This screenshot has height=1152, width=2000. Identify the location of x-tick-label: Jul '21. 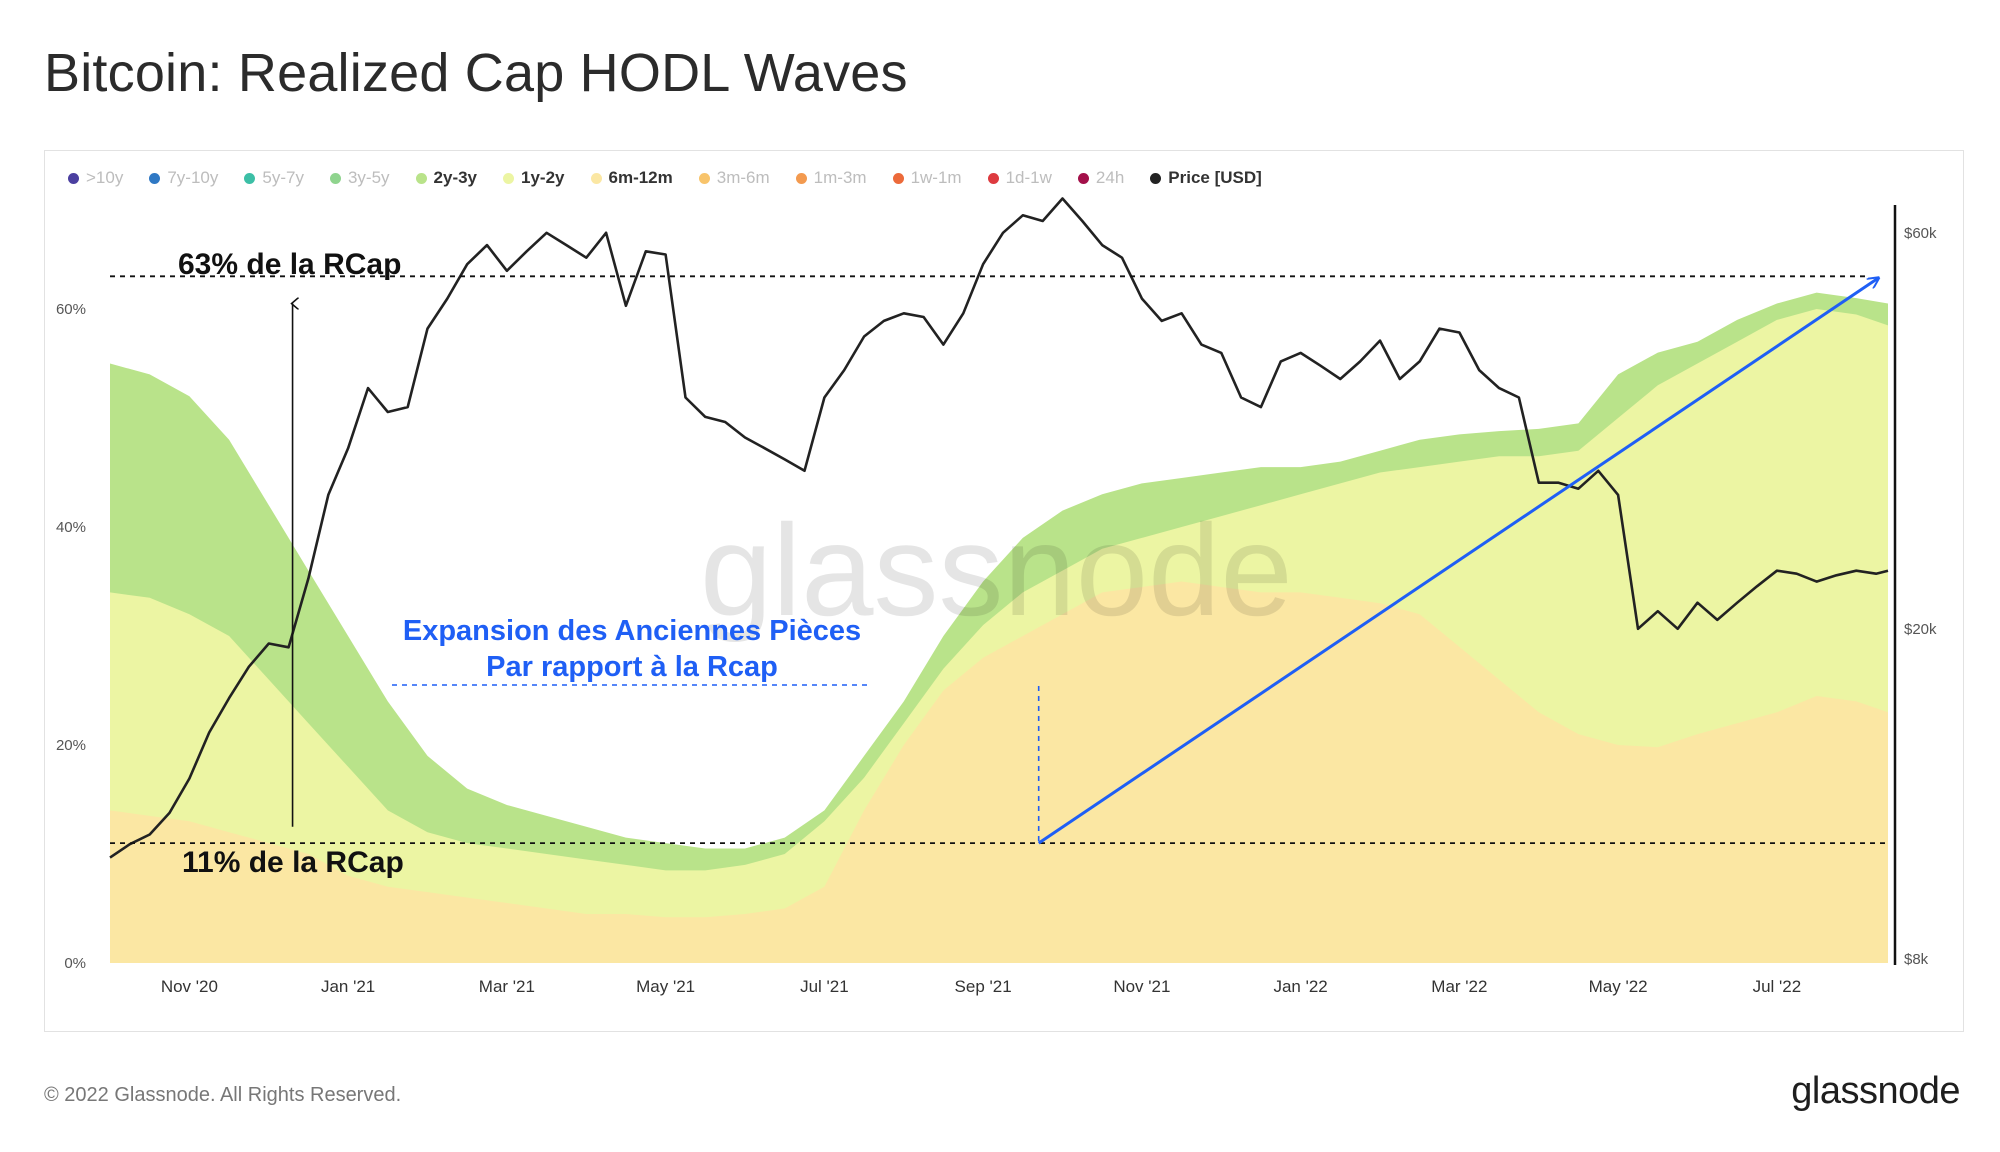
(824, 986).